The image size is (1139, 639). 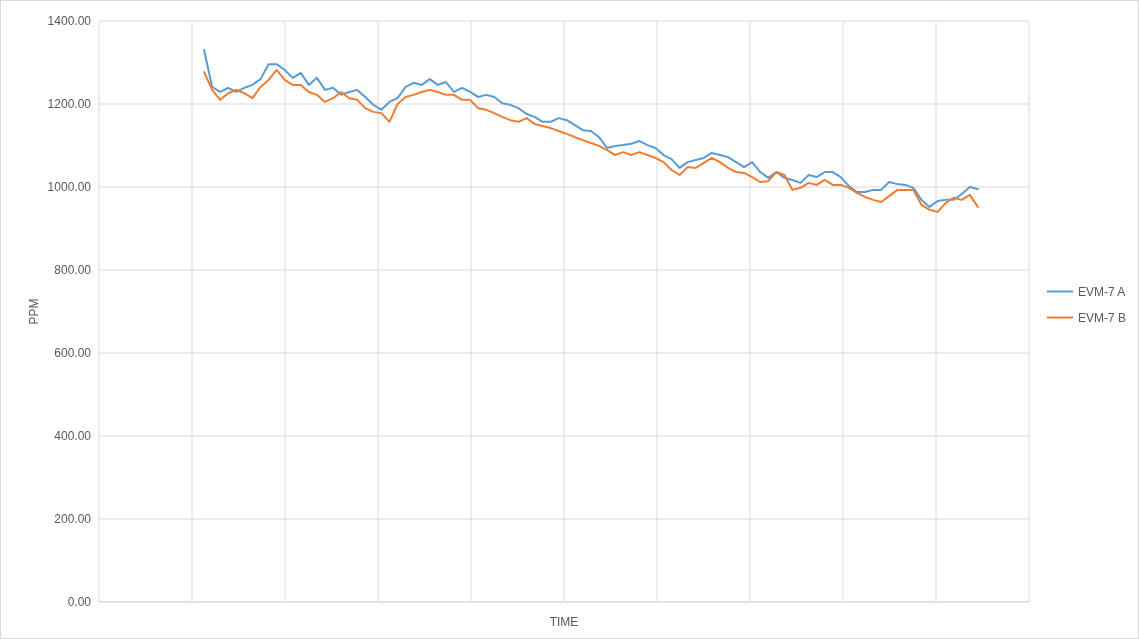 What do you see at coordinates (34, 311) in the screenshot?
I see `y-axis-title: PPM` at bounding box center [34, 311].